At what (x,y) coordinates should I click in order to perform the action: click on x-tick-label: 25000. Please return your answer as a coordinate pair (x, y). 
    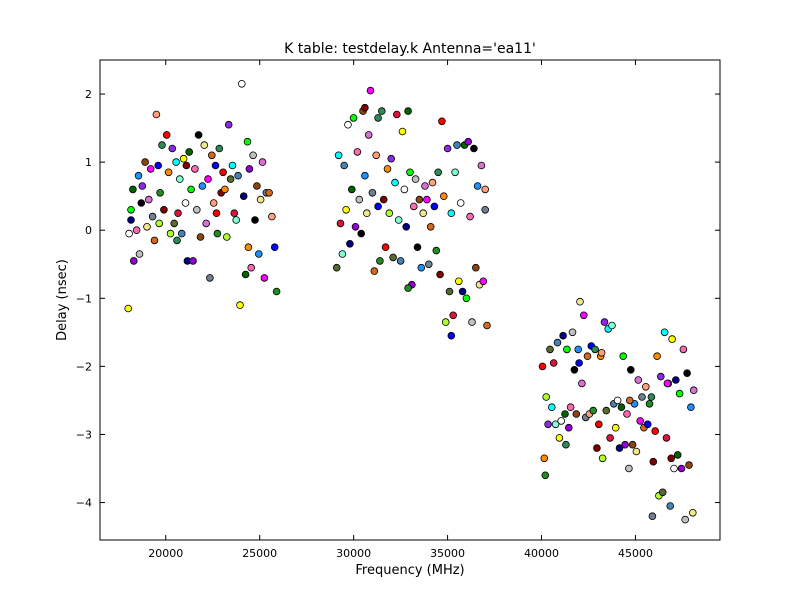
    Looking at the image, I should click on (259, 553).